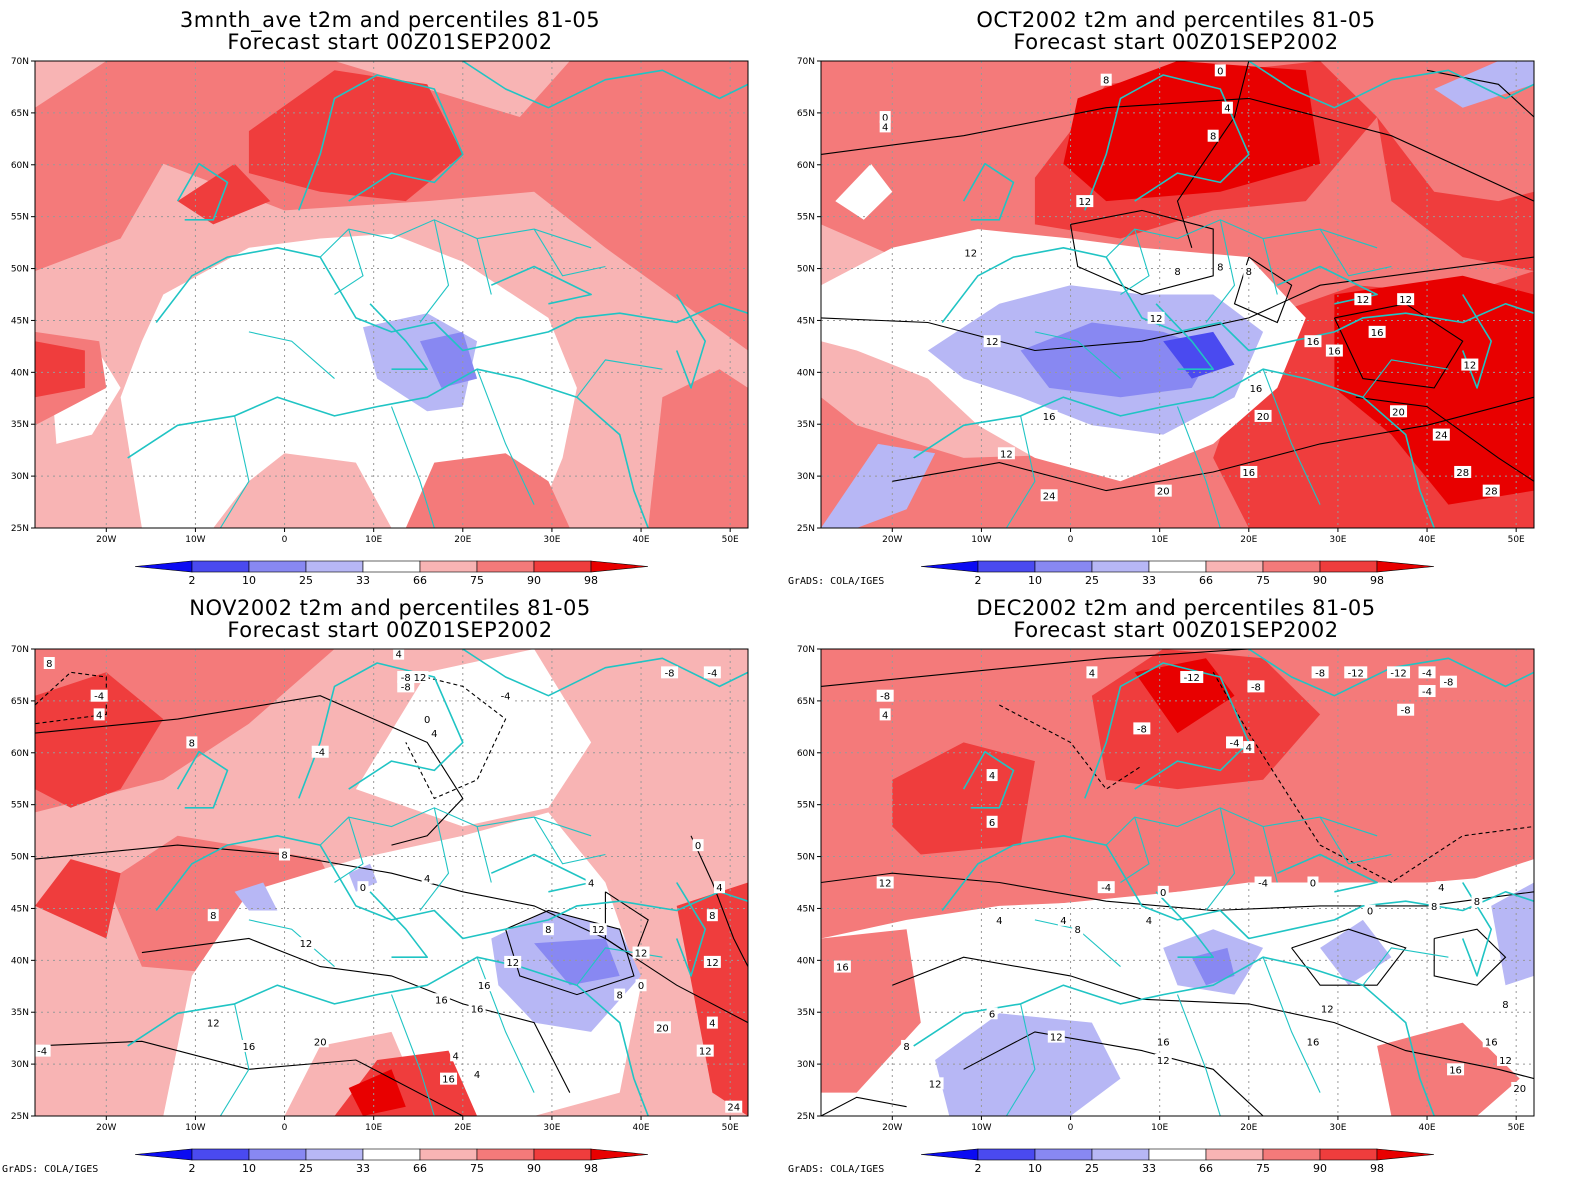  Describe the element at coordinates (390, 20) in the screenshot. I see `panel-title: 3mnth_ave t2m and percentiles 81-05` at that location.